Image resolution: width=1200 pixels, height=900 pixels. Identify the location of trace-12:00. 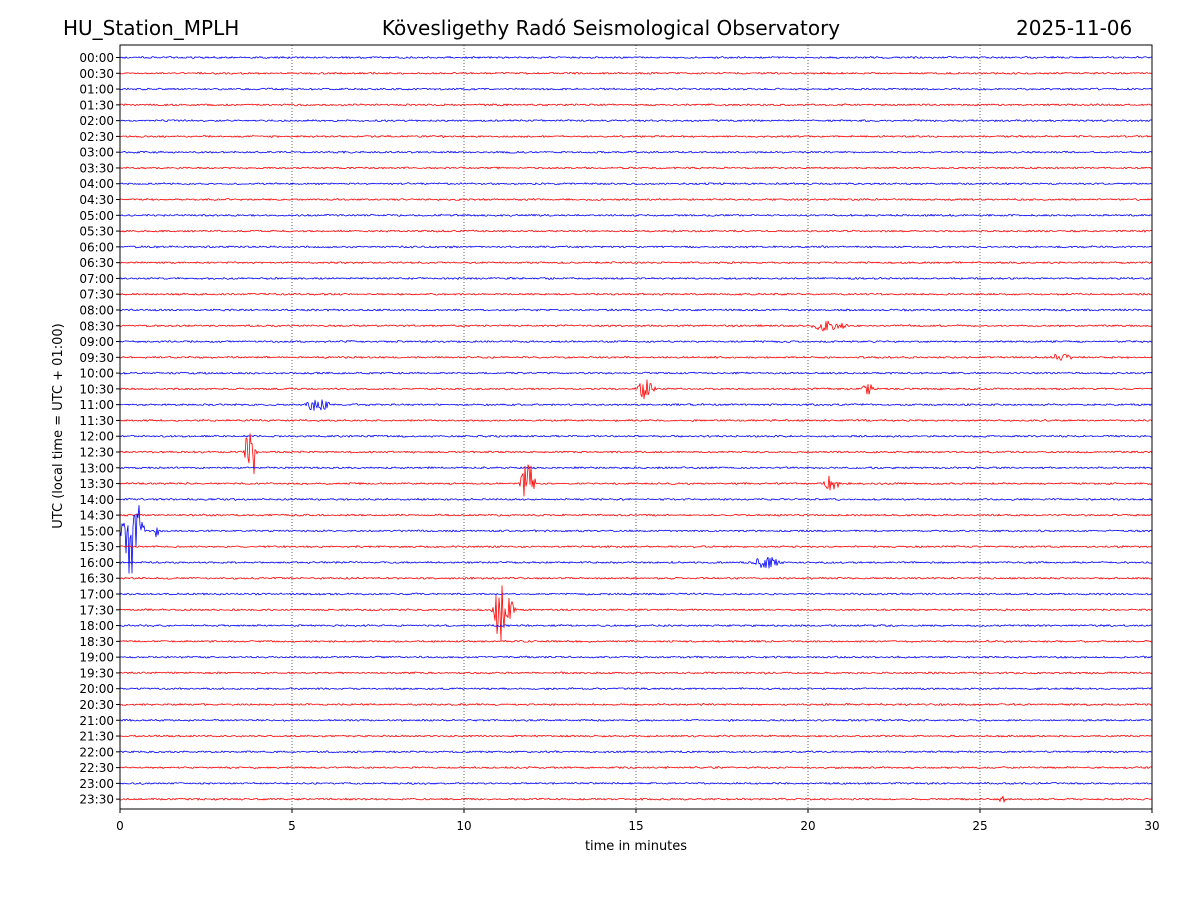
(636, 436).